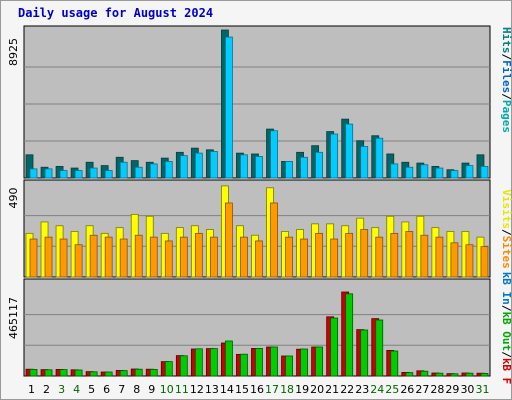 The height and width of the screenshot is (400, 512). Describe the element at coordinates (13, 52) in the screenshot. I see `ymax-label: 8925` at that location.